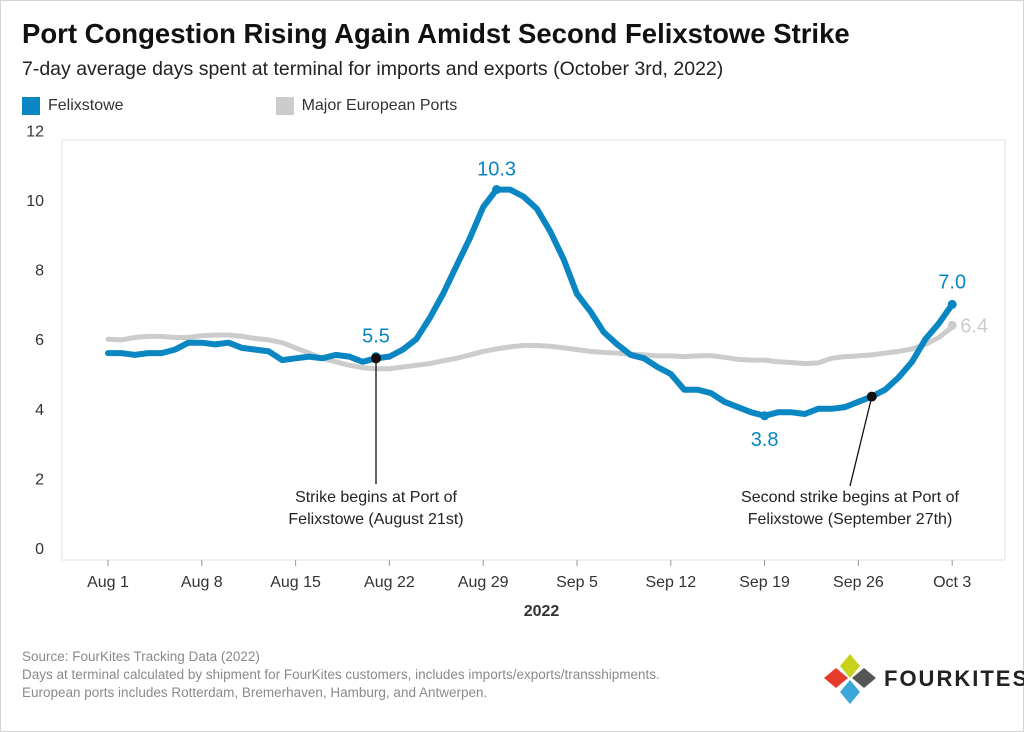 The height and width of the screenshot is (732, 1024). Describe the element at coordinates (952, 582) in the screenshot. I see `x-tick-label: Oct 3` at that location.